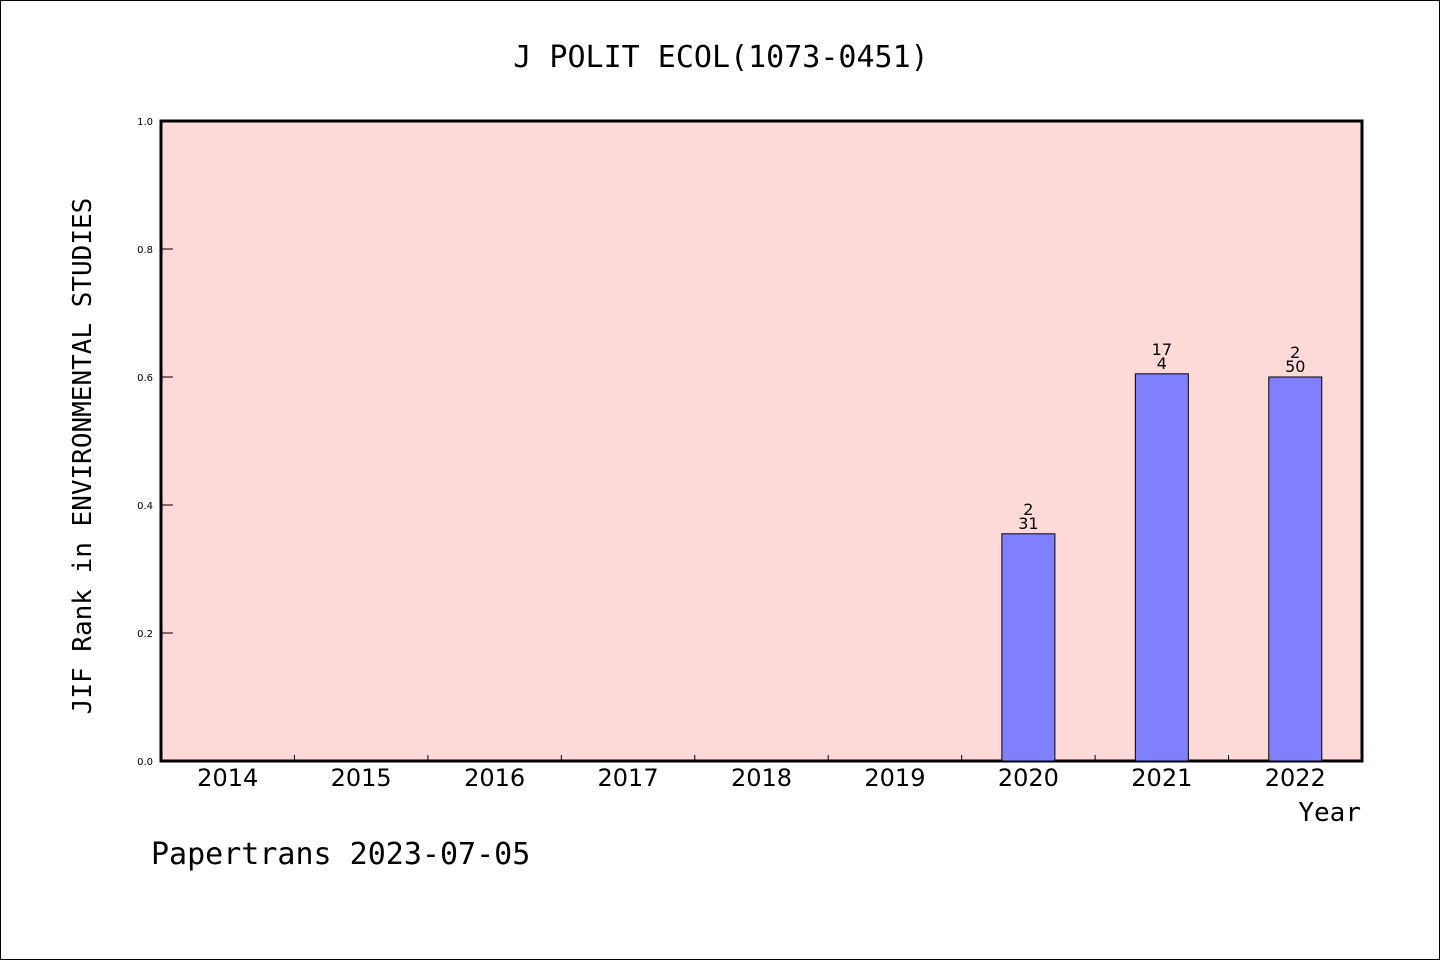 This screenshot has height=960, width=1440. What do you see at coordinates (1162, 363) in the screenshot?
I see `bar-label-bottom: 4` at bounding box center [1162, 363].